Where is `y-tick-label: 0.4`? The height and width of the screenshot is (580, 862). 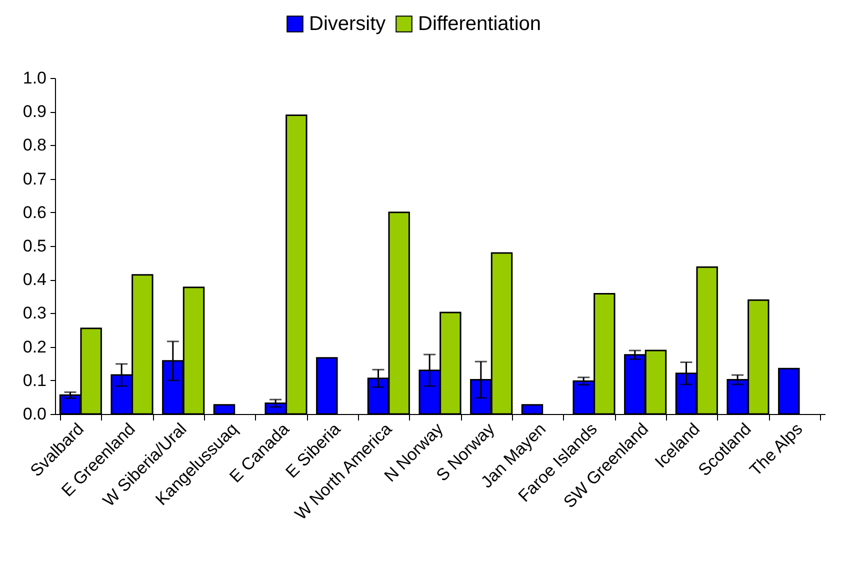
y-tick-label: 0.4 is located at coordinates (34, 280).